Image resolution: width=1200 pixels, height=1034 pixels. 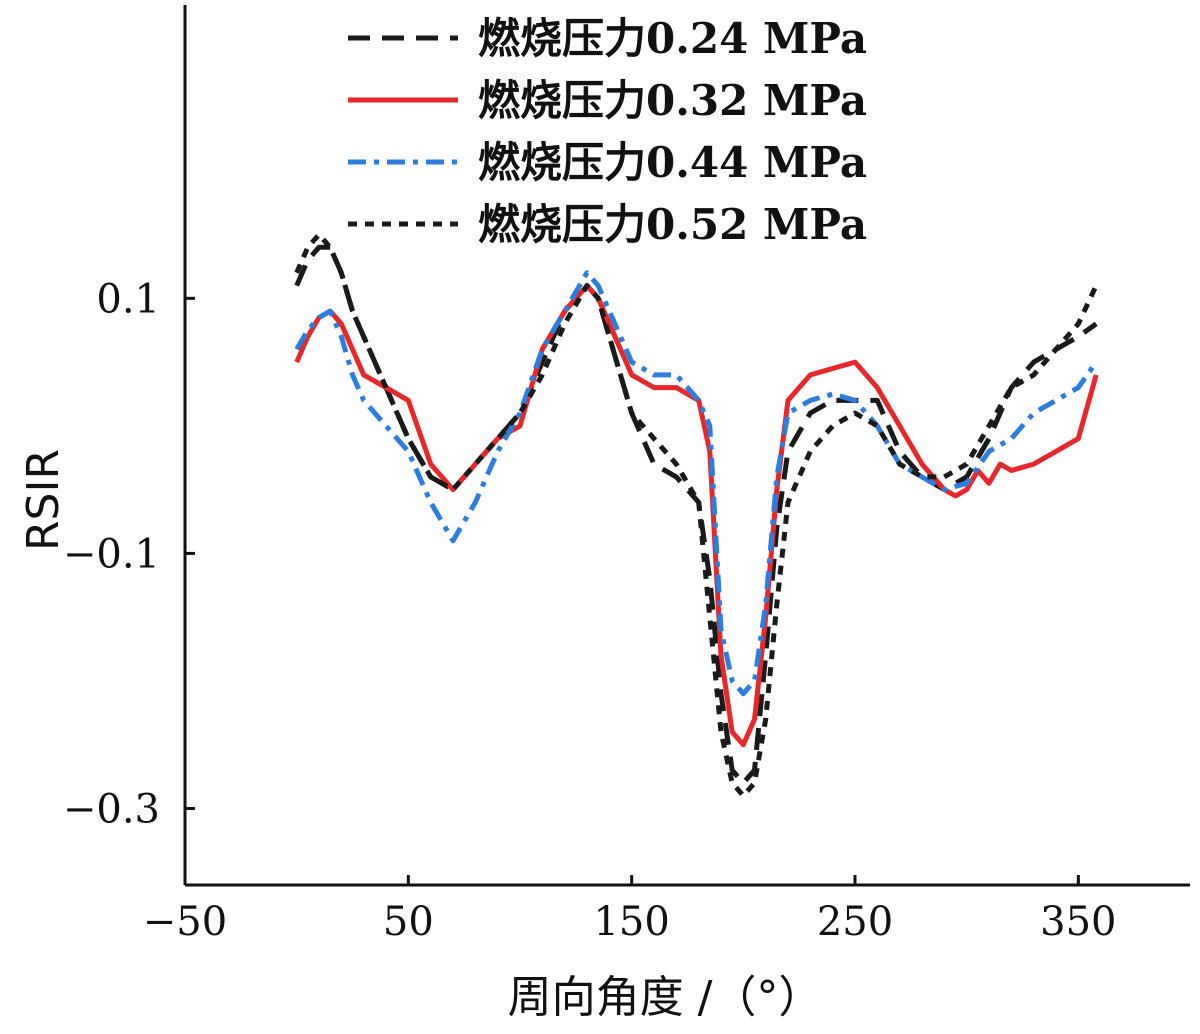 What do you see at coordinates (672, 38) in the screenshot?
I see `legend-label-1: 燃烧压力0.24 MPa` at bounding box center [672, 38].